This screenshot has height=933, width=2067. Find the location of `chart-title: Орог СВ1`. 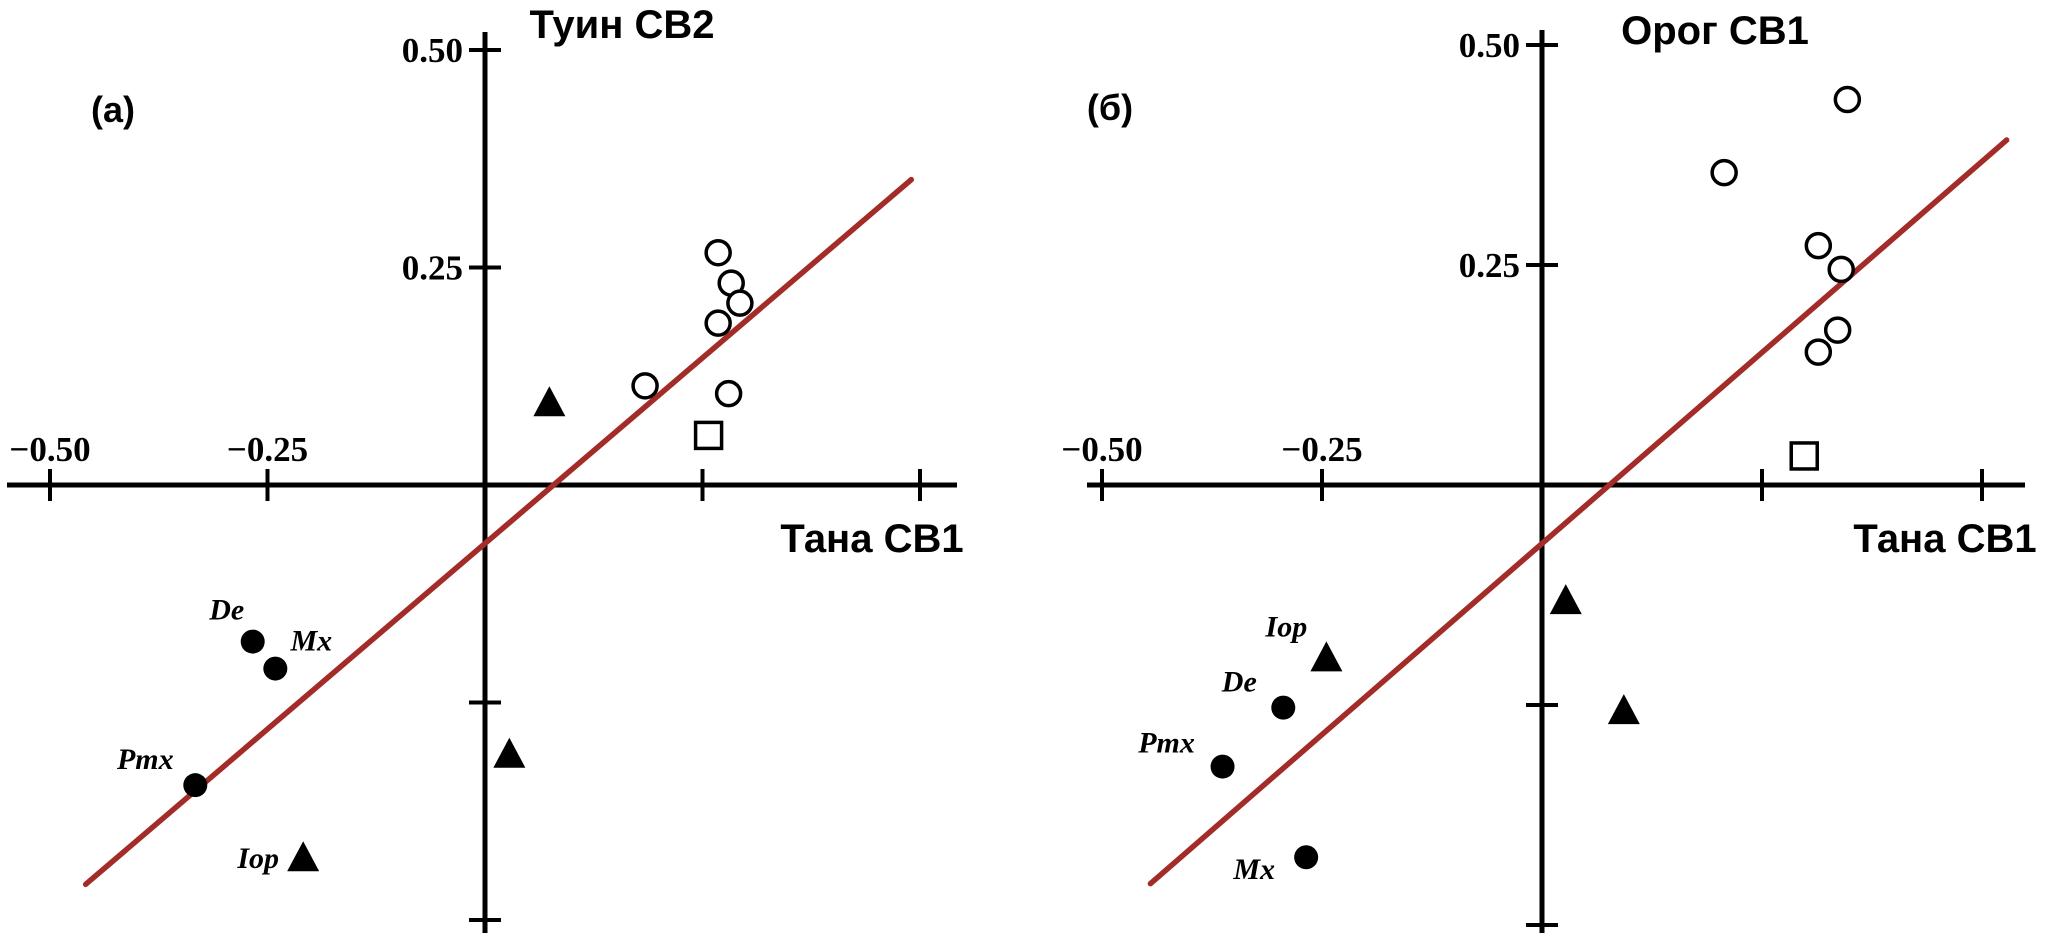

chart-title: Орог СВ1 is located at coordinates (1715, 31).